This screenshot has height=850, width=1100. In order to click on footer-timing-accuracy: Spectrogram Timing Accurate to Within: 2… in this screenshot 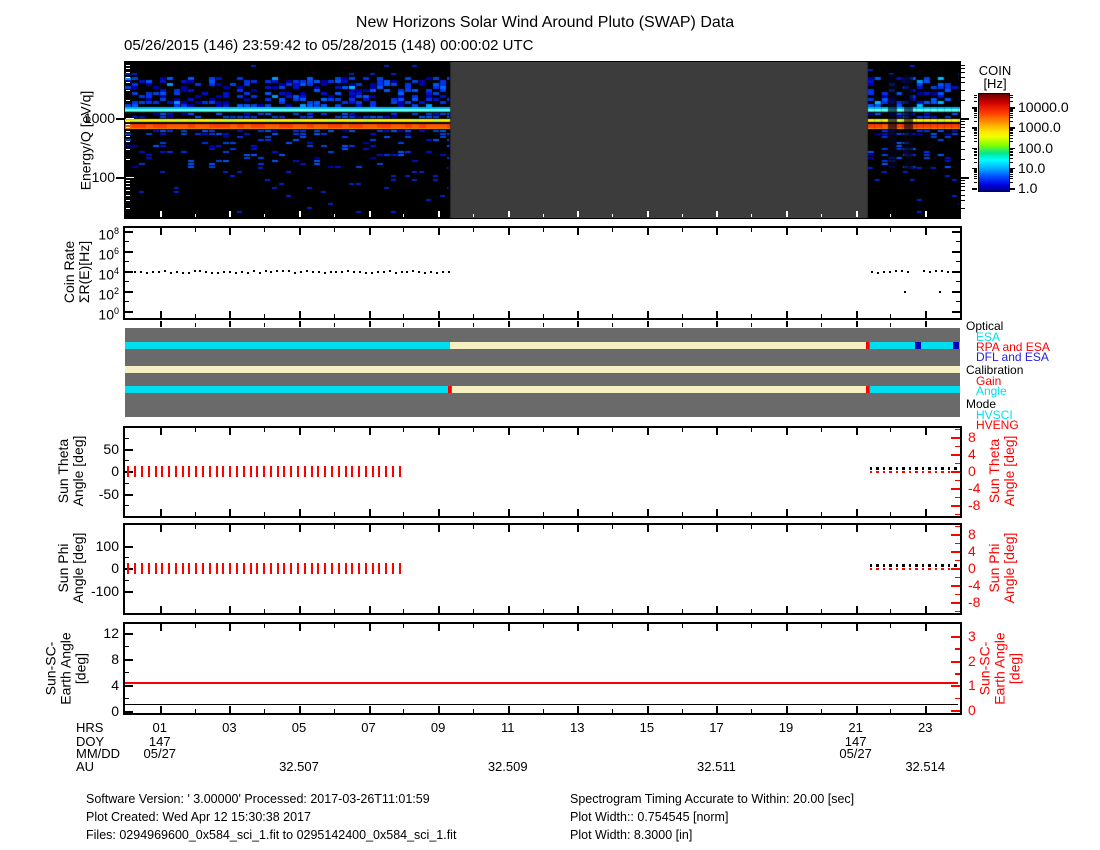, I will do `click(712, 799)`.